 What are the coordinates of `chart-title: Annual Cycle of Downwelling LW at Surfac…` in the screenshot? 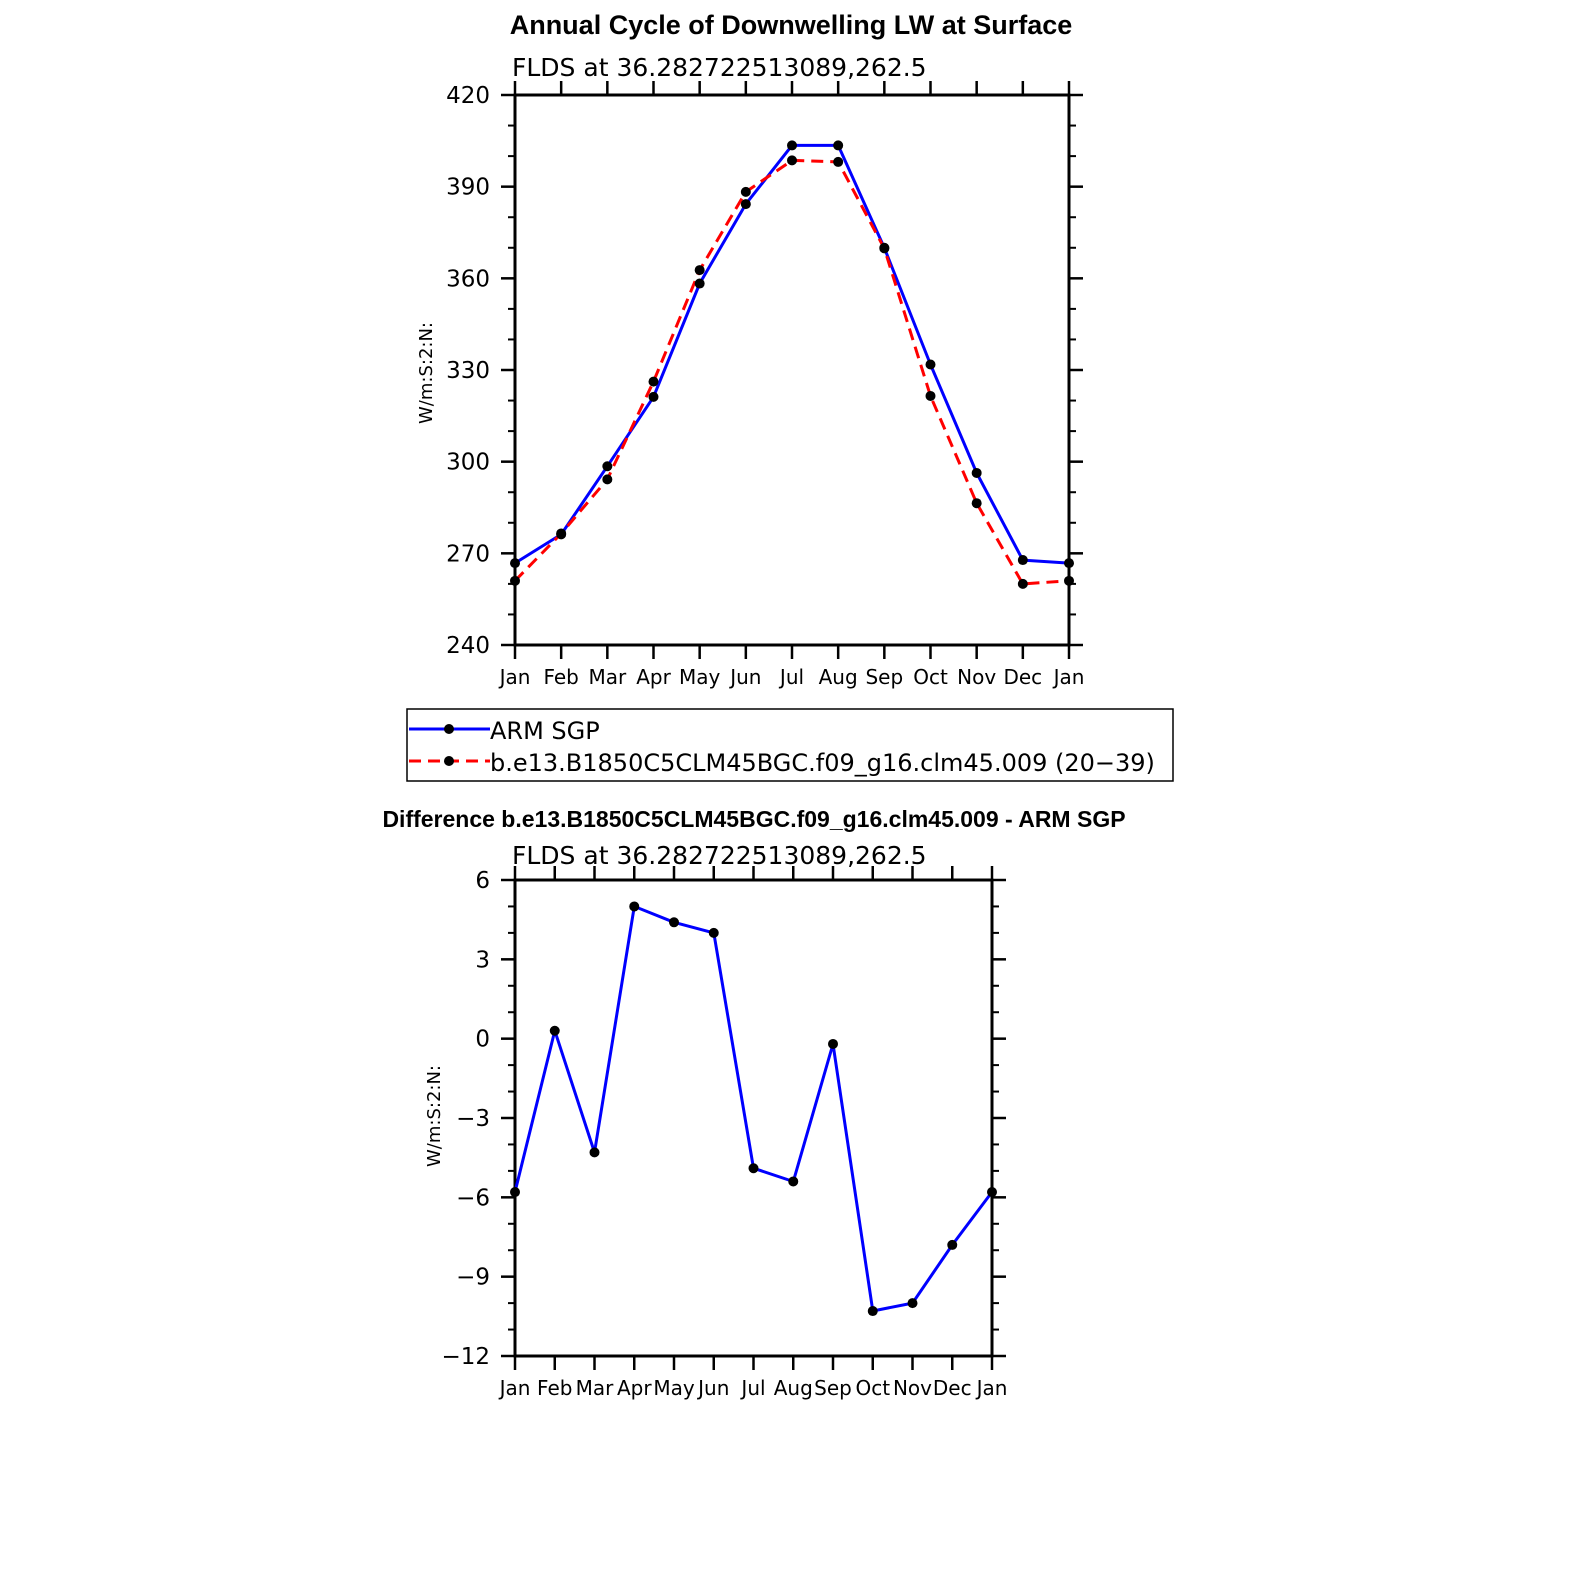 It's located at (791, 25).